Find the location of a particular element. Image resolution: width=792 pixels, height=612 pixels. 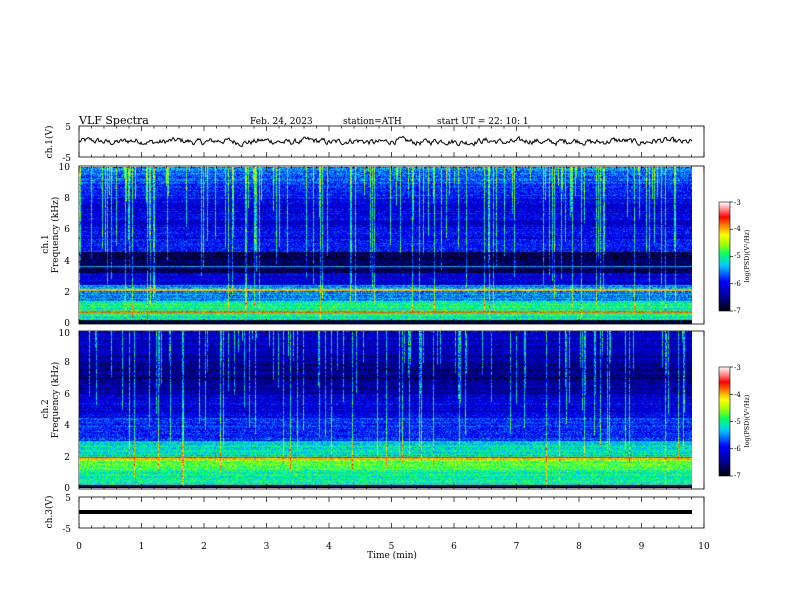

ch1-ylabel-frequency: Frequency (kHz) is located at coordinates (55, 235).